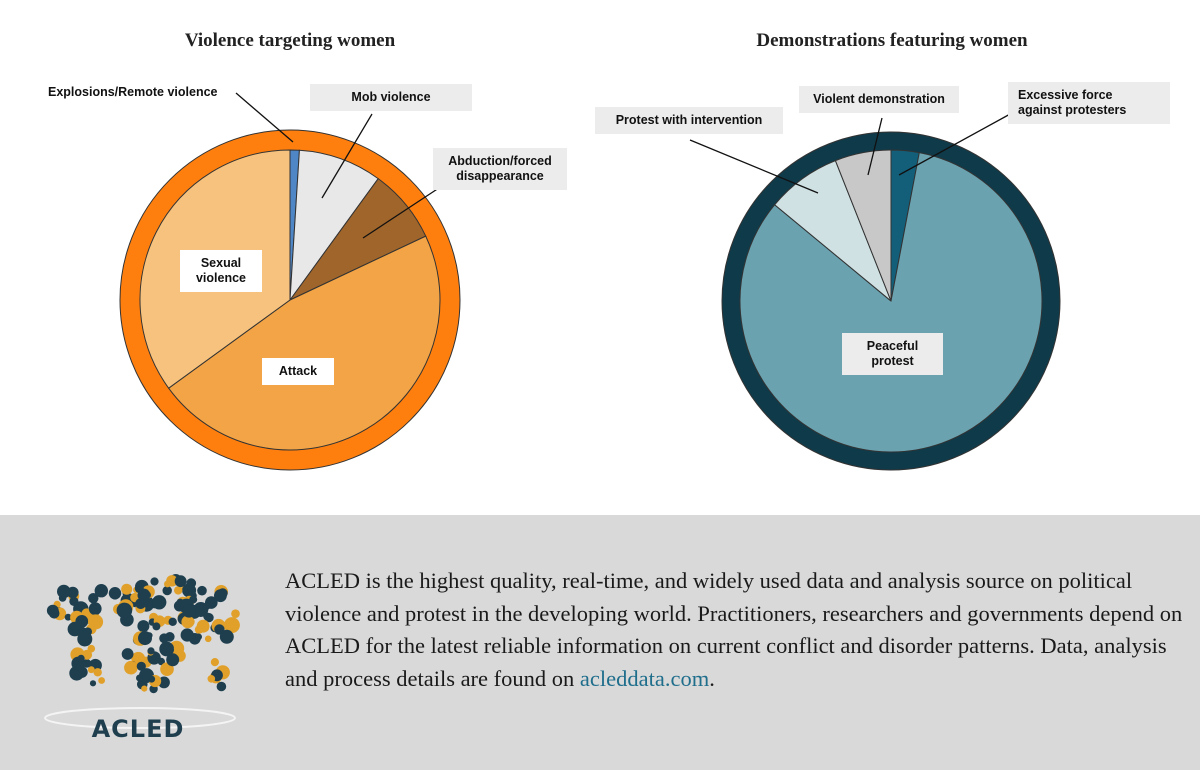 Image resolution: width=1200 pixels, height=770 pixels. I want to click on chart-title-demonstrations: Demonstrations featuring women, so click(892, 40).